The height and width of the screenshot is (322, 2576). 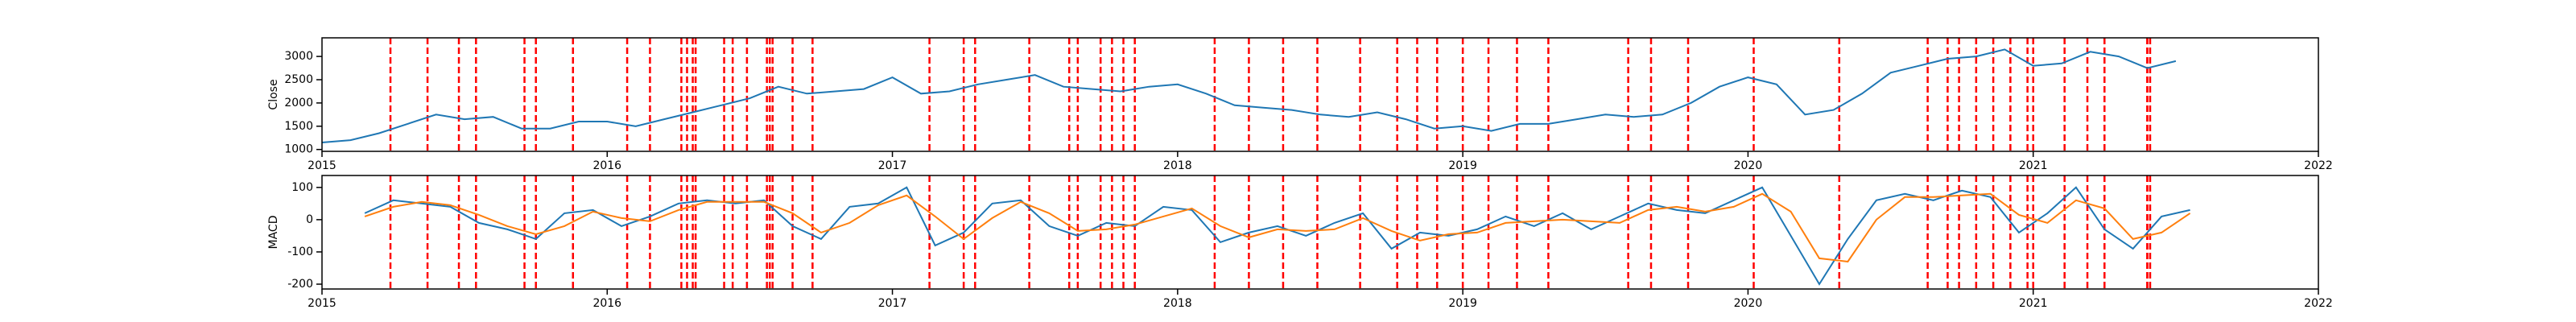 I want to click on y-tick-label: -200, so click(x=300, y=284).